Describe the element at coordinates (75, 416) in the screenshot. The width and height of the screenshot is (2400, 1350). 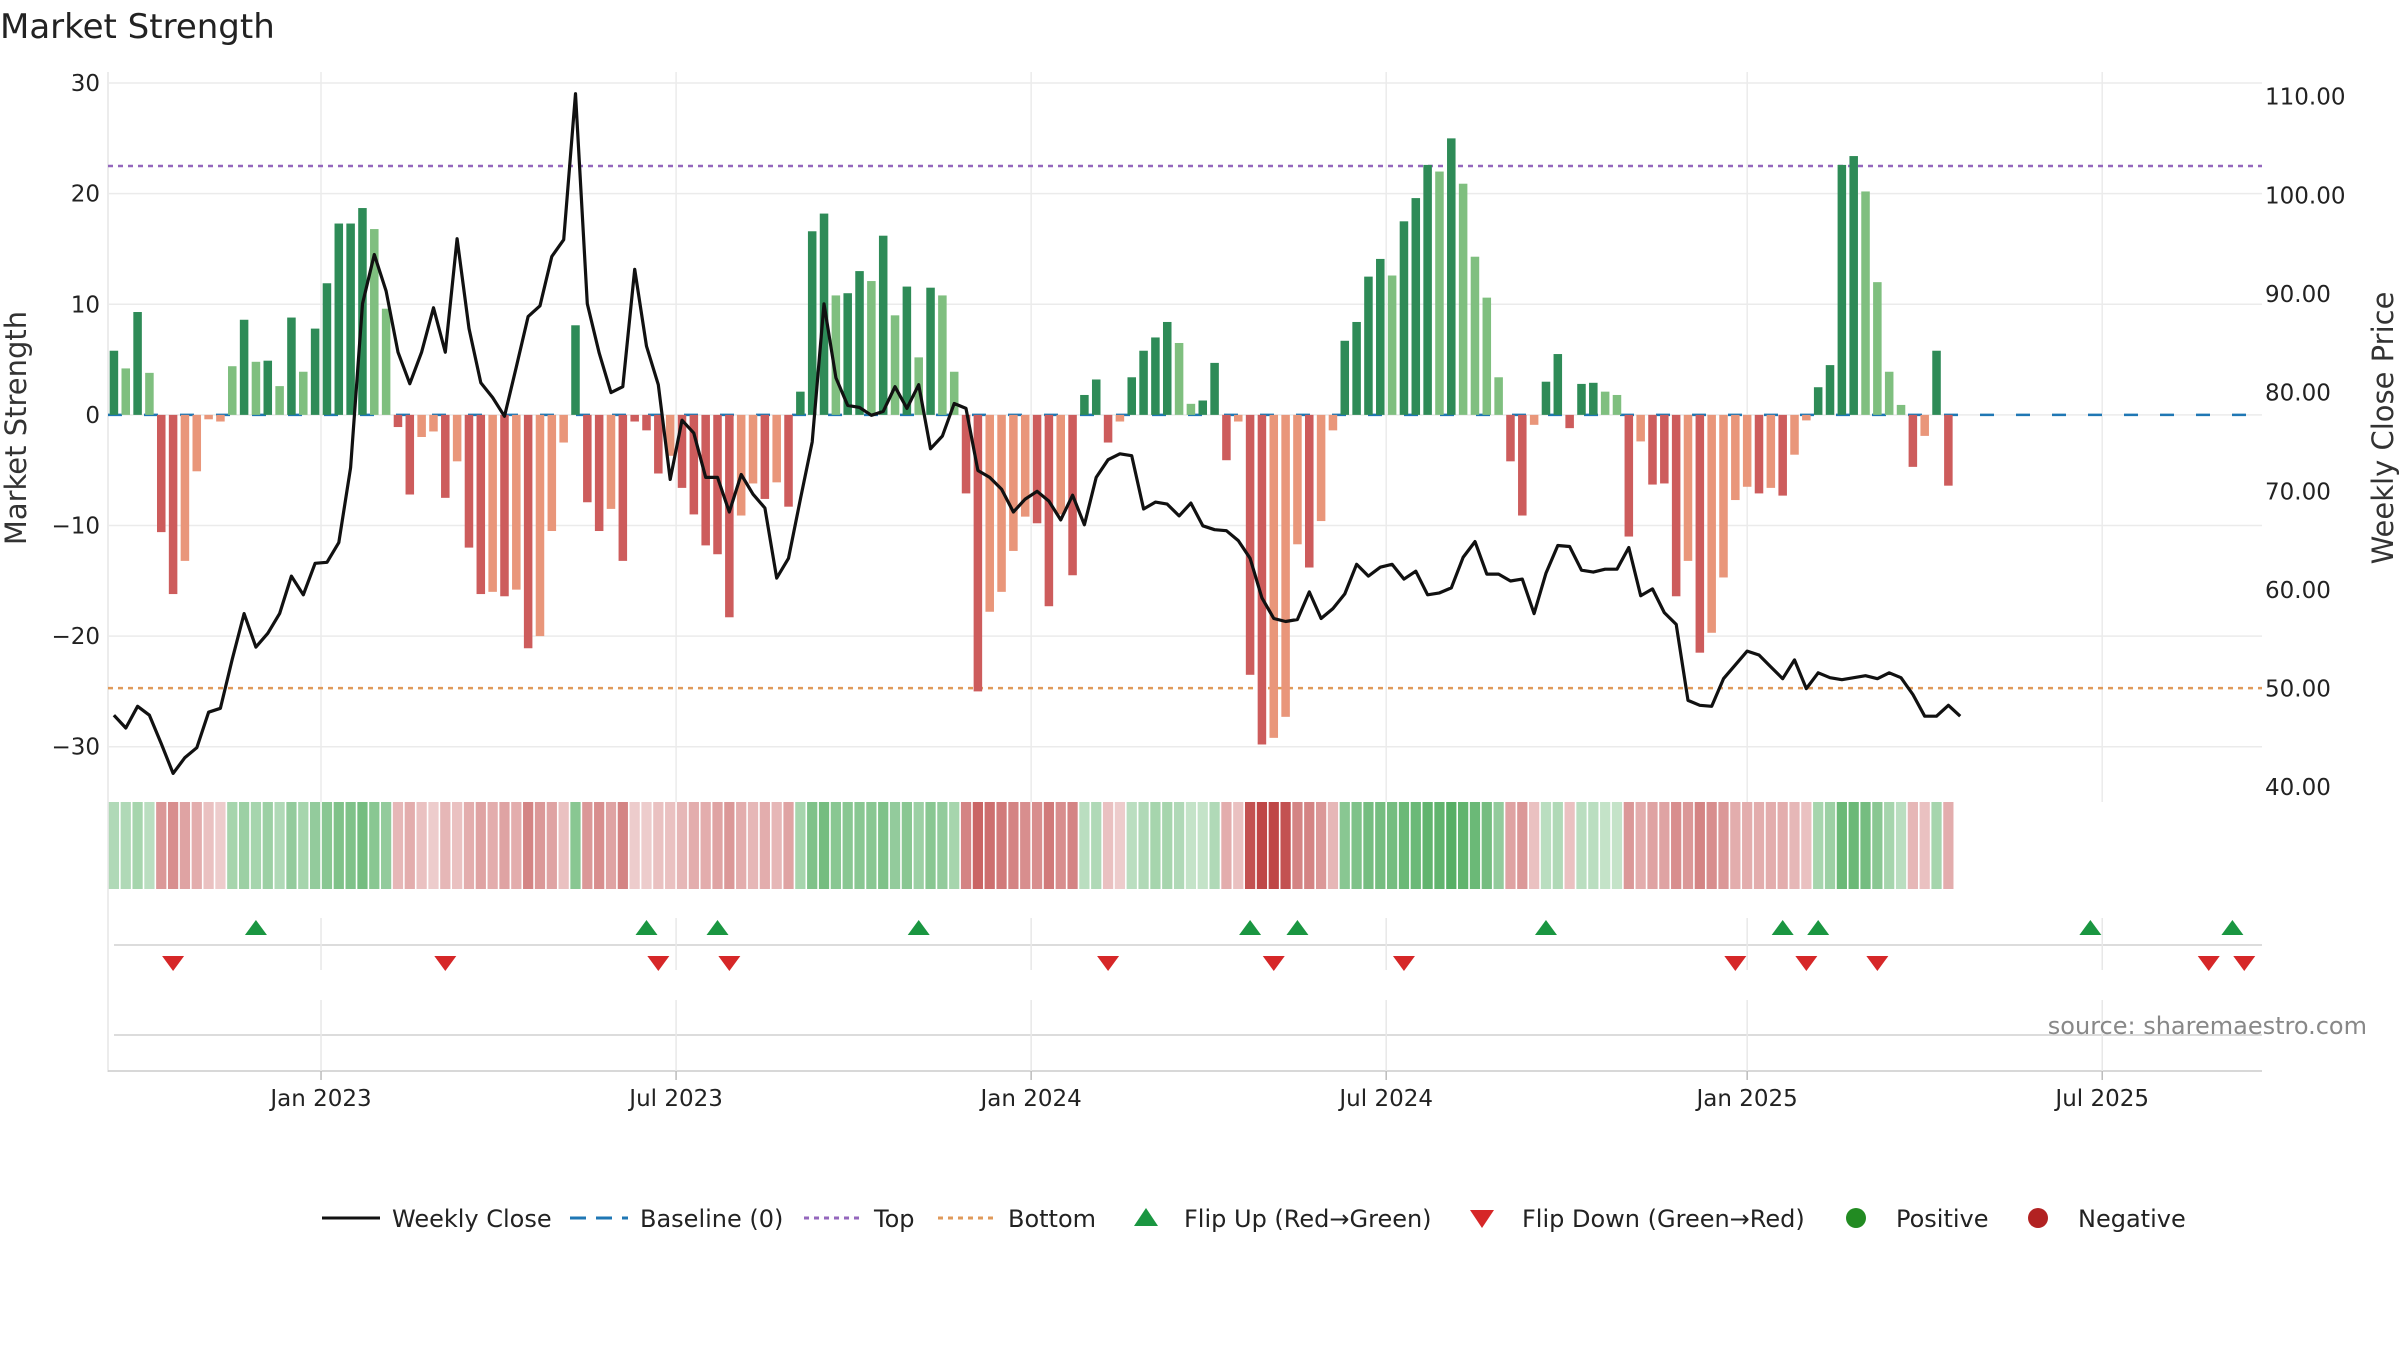
I see `left-y-axis: 30 20 10 0 −10 −20 −30` at that location.